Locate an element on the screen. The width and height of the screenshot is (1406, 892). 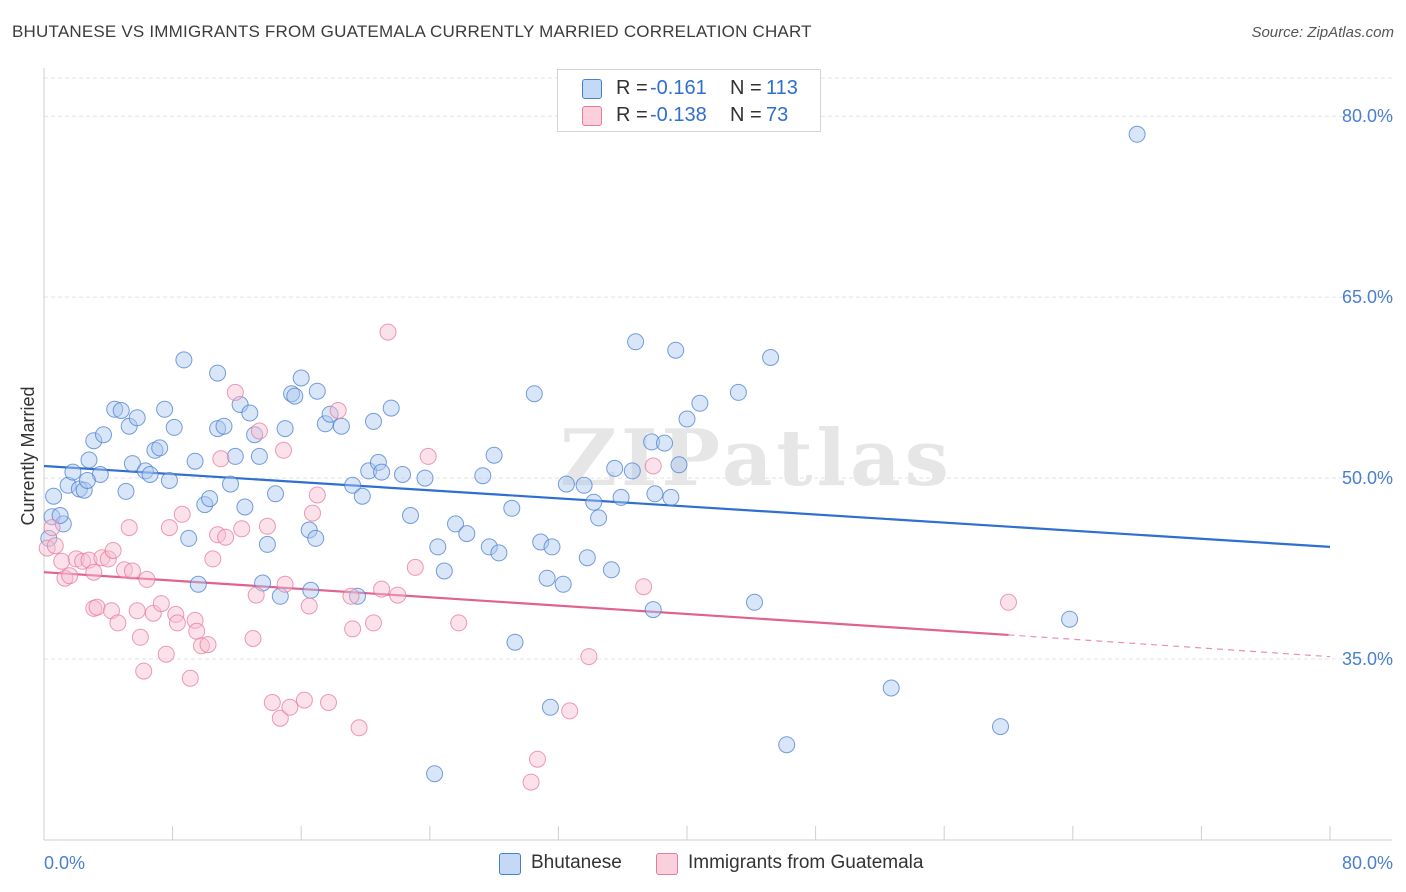
y-tick-label: 80.0% is located at coordinates (1367, 116).